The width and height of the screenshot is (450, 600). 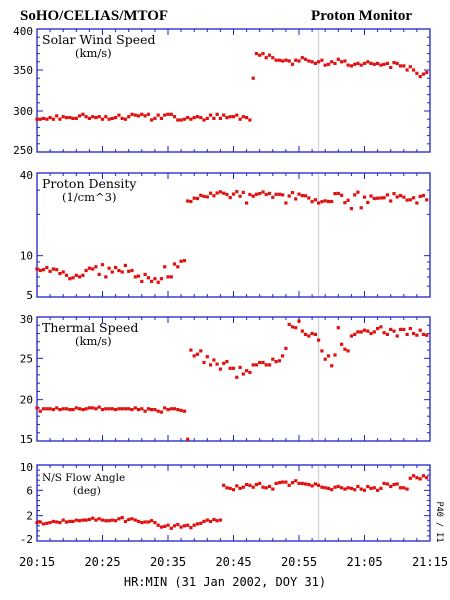 I want to click on panel-unit: (1/cm^3), so click(x=89, y=197).